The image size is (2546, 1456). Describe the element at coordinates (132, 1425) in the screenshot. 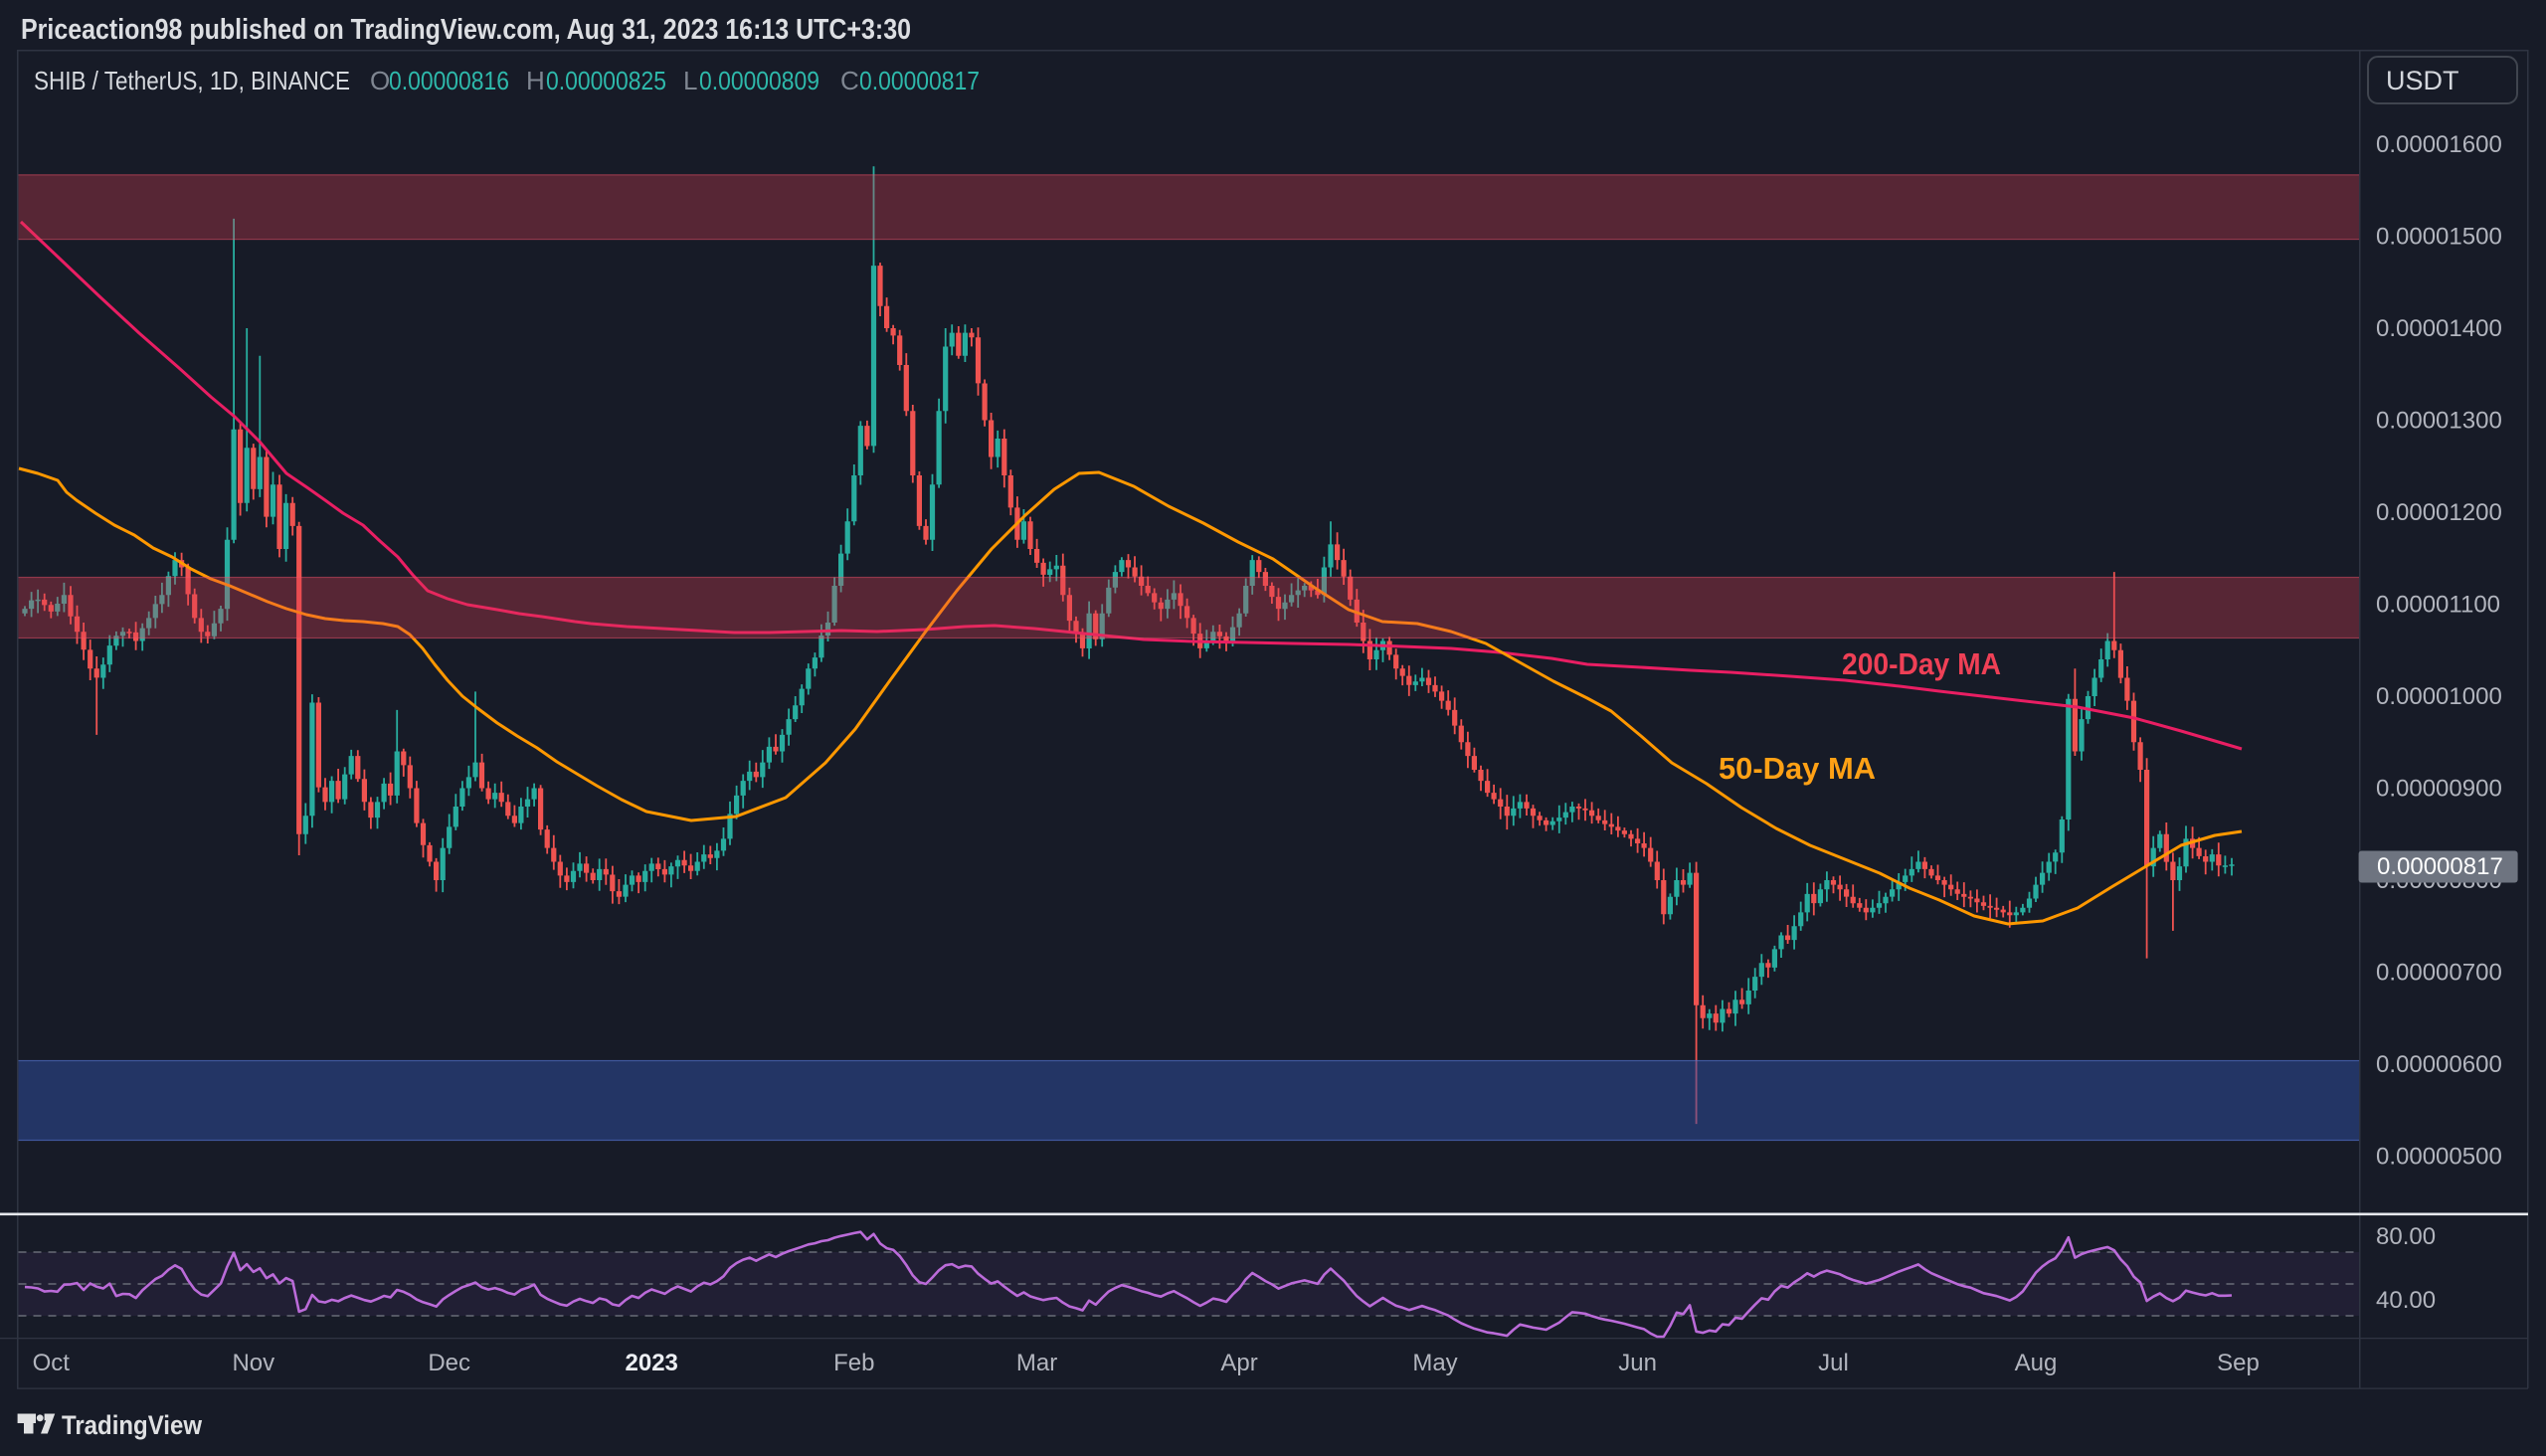

I see `svg-text: TradingView` at that location.